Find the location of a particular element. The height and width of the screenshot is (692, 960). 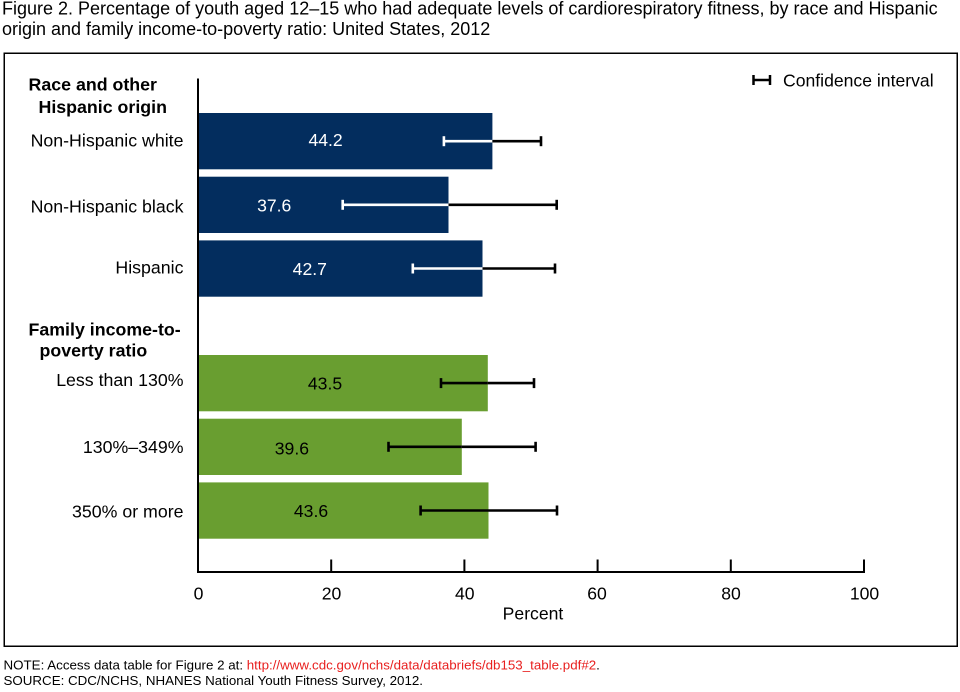

svg-text: Confidence interval is located at coordinates (858, 81).